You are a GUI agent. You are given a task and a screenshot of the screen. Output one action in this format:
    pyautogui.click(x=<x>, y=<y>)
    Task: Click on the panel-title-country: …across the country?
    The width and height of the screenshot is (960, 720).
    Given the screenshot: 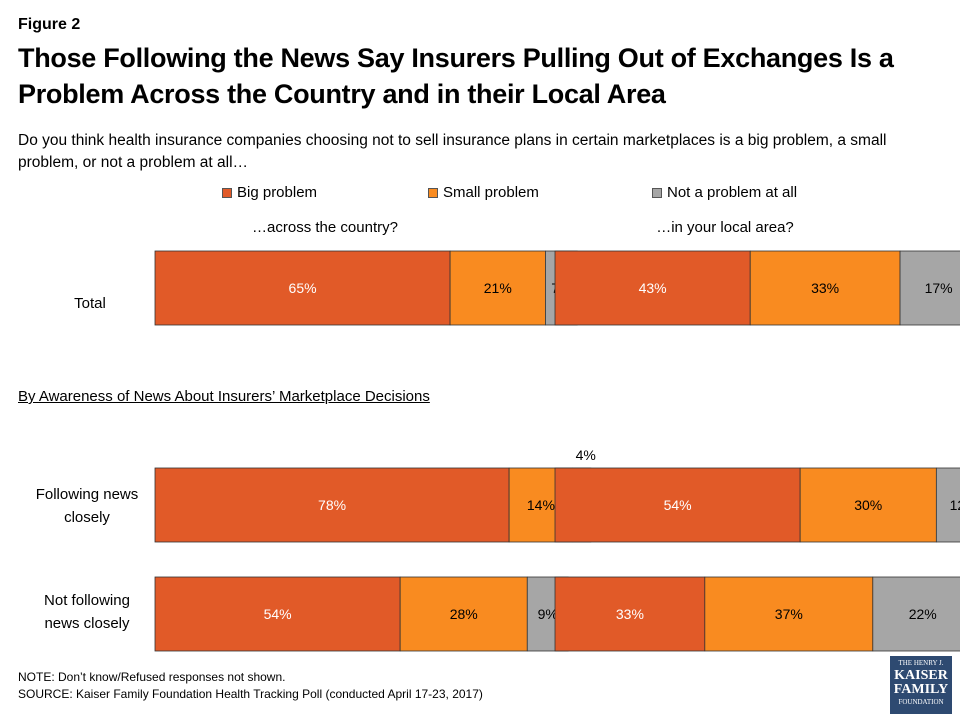 What is the action you would take?
    pyautogui.click(x=325, y=227)
    